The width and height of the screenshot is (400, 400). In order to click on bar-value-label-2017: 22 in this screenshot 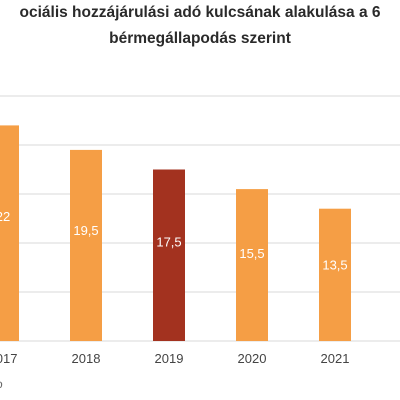, I will do `click(5, 216)`.